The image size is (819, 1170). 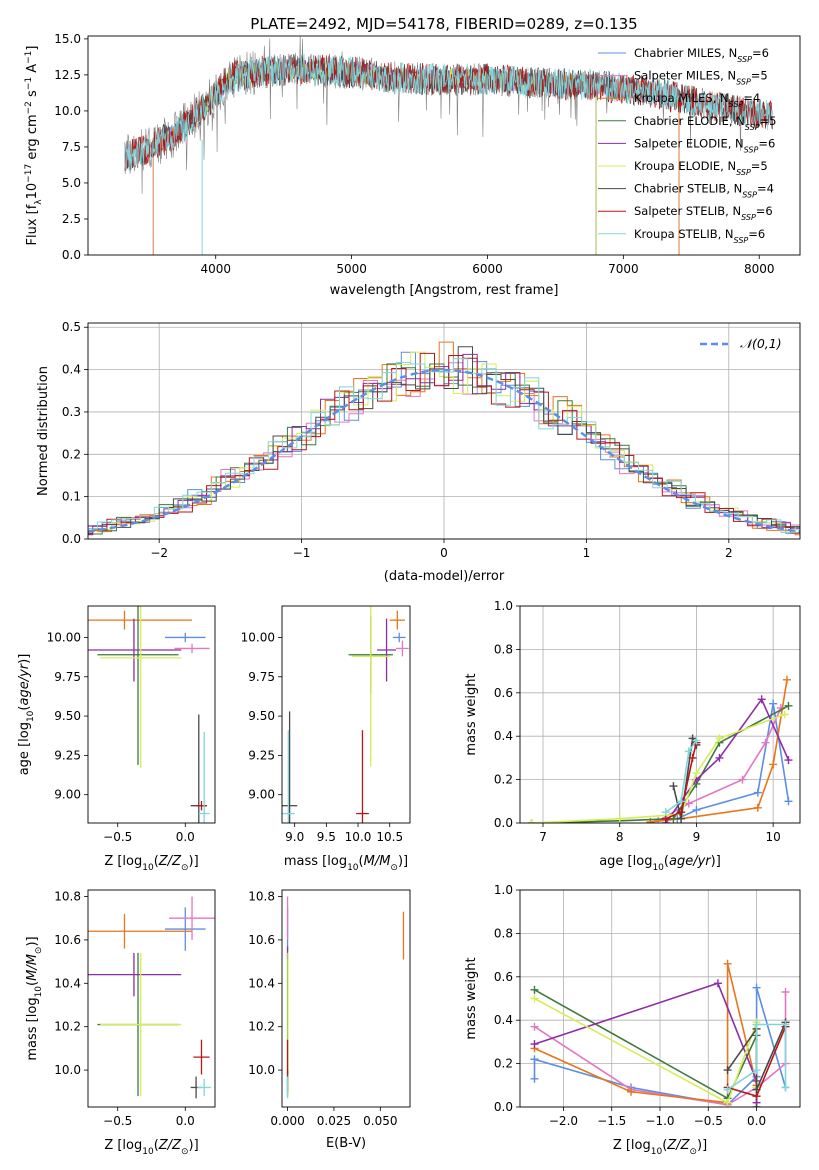 What do you see at coordinates (773, 837) in the screenshot?
I see `x-tick-label: 10` at bounding box center [773, 837].